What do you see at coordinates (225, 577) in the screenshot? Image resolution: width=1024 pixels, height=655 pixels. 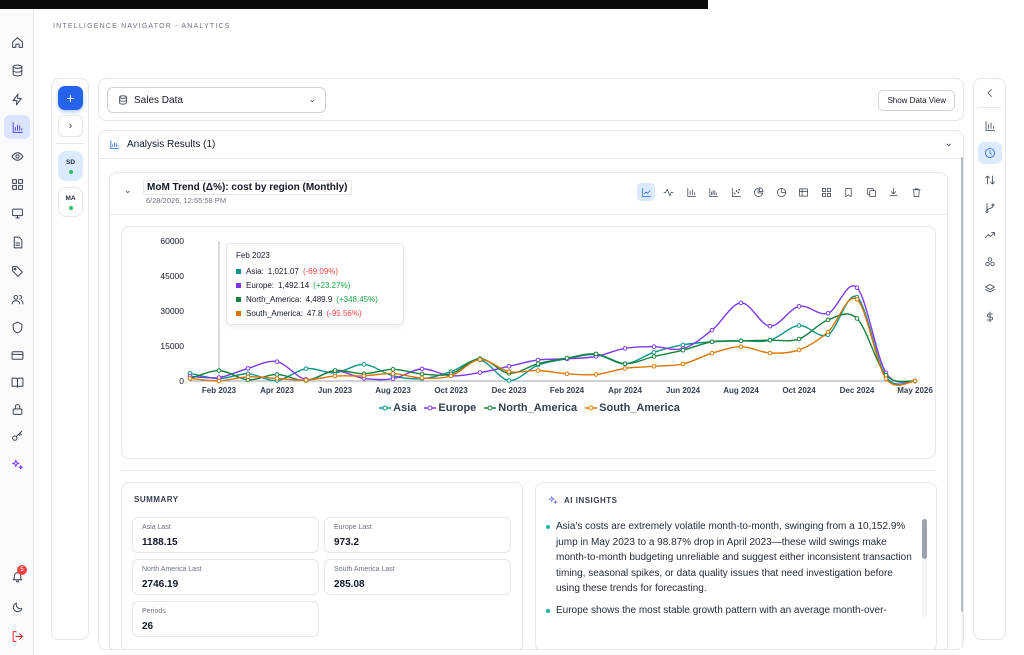 I see `stat-north-america-last: North America Last 2746.19` at bounding box center [225, 577].